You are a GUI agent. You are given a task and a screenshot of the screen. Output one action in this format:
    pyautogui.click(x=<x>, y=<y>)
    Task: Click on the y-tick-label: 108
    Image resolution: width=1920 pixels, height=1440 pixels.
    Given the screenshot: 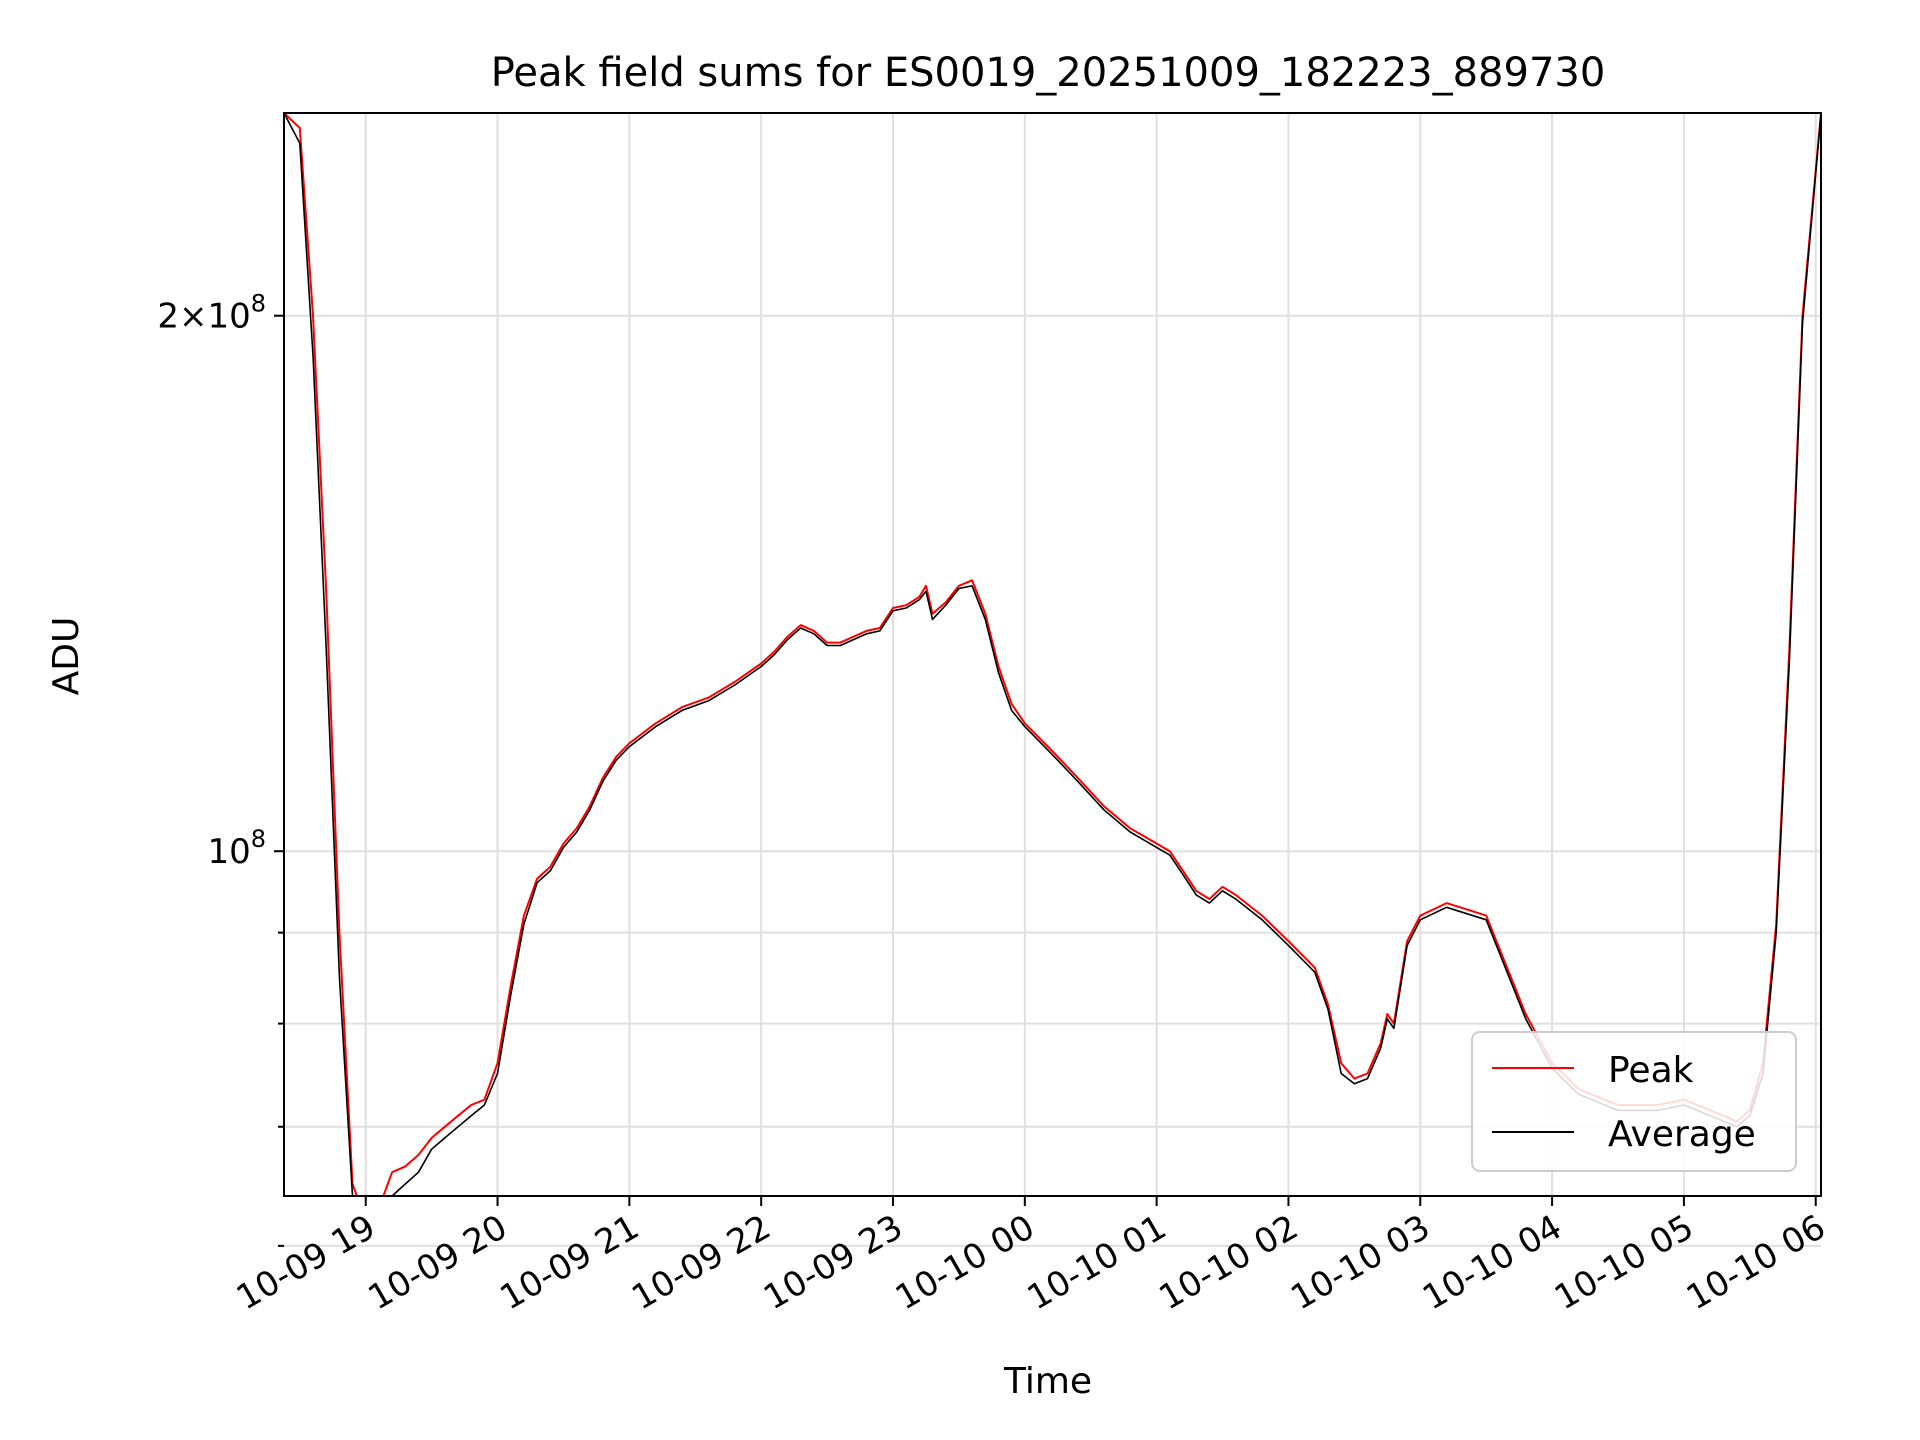 What is the action you would take?
    pyautogui.click(x=236, y=848)
    